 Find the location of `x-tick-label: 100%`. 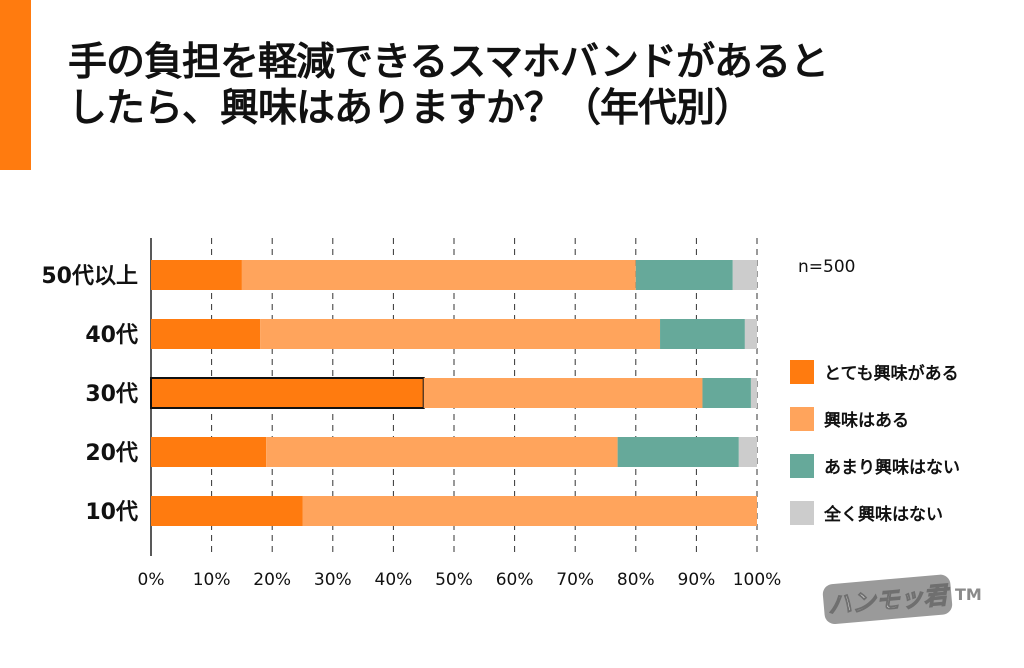

x-tick-label: 100% is located at coordinates (757, 580).